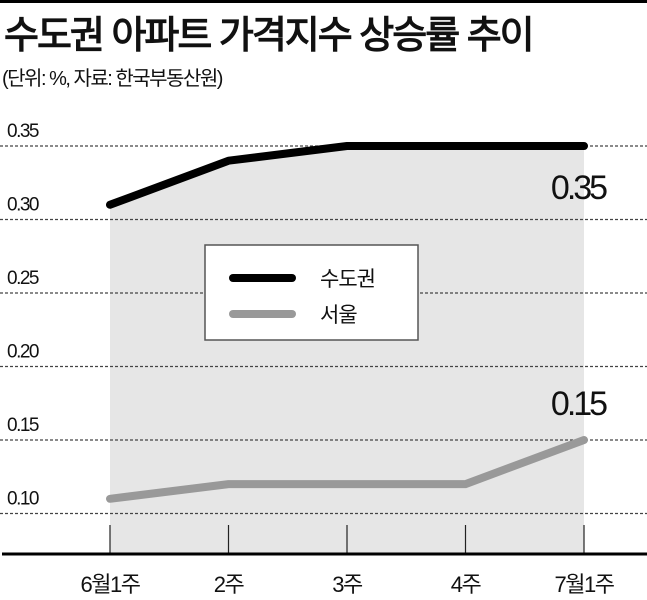 This screenshot has height=600, width=647. I want to click on y-tick-label: 0.20, so click(23, 352).